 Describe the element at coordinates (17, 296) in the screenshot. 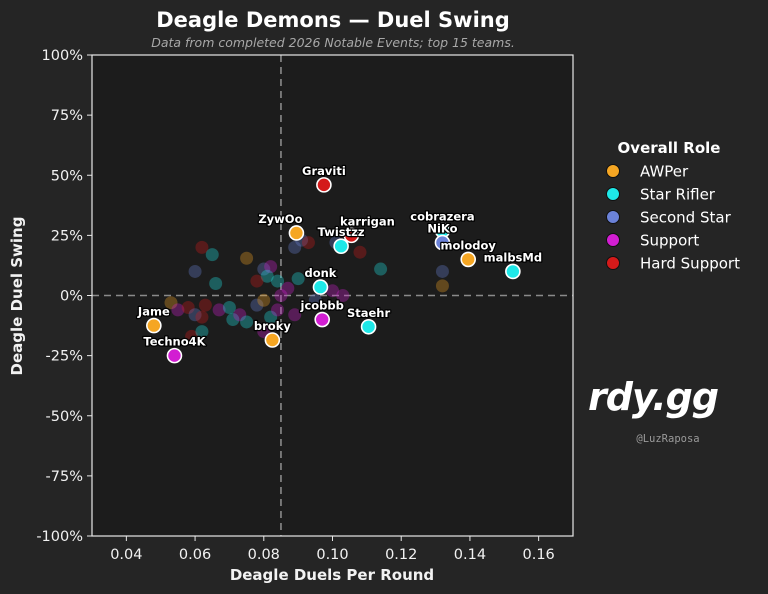

I see `y-axis-label: Deagle Duel Swing` at that location.